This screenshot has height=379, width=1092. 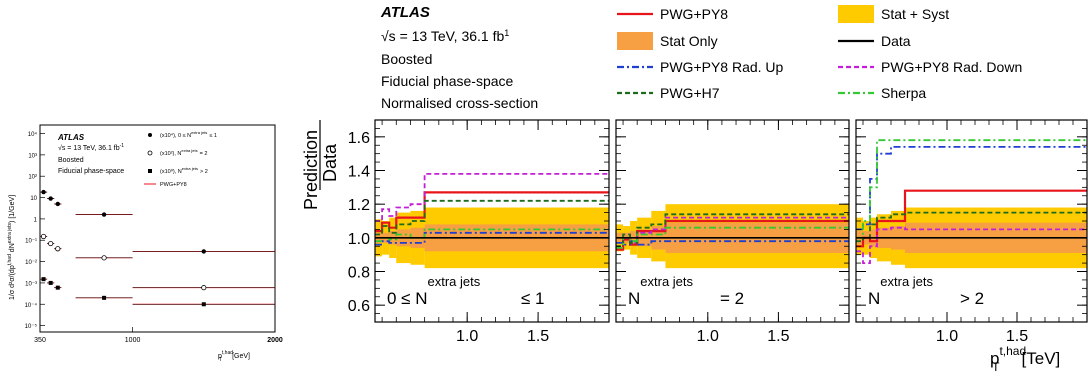 What do you see at coordinates (150, 153) in the screenshot?
I see `left-legend-marker-open-circle` at bounding box center [150, 153].